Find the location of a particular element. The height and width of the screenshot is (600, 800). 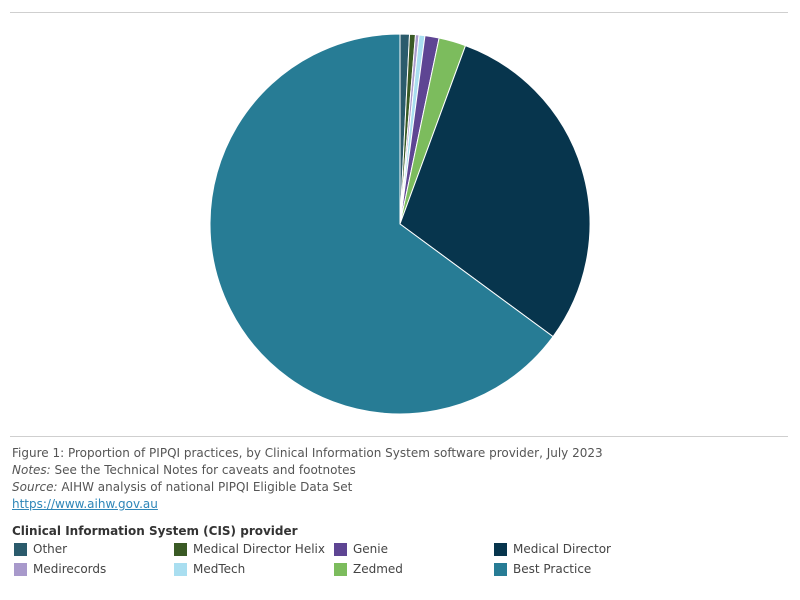

source-link-line: https://www.aihw.gov.au is located at coordinates (307, 504).